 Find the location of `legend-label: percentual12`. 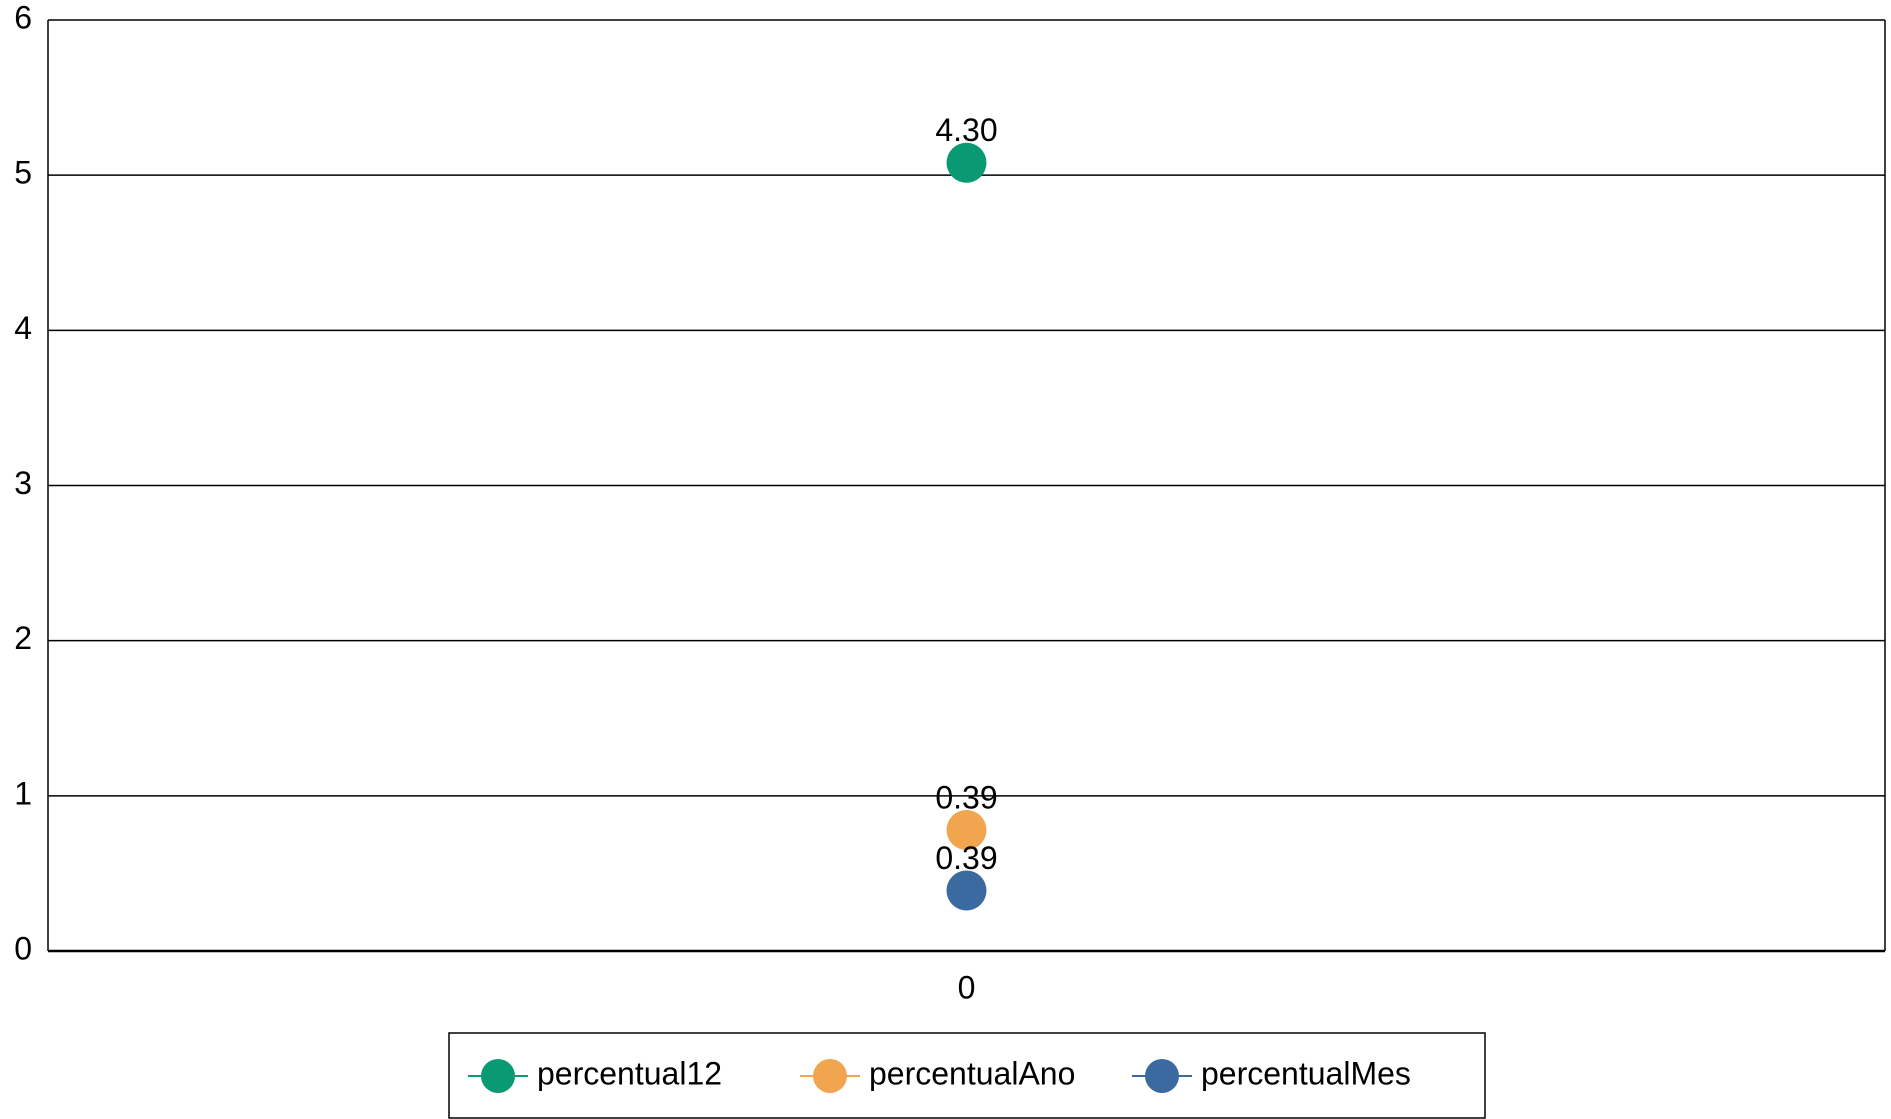

legend-label: percentual12 is located at coordinates (629, 1073).